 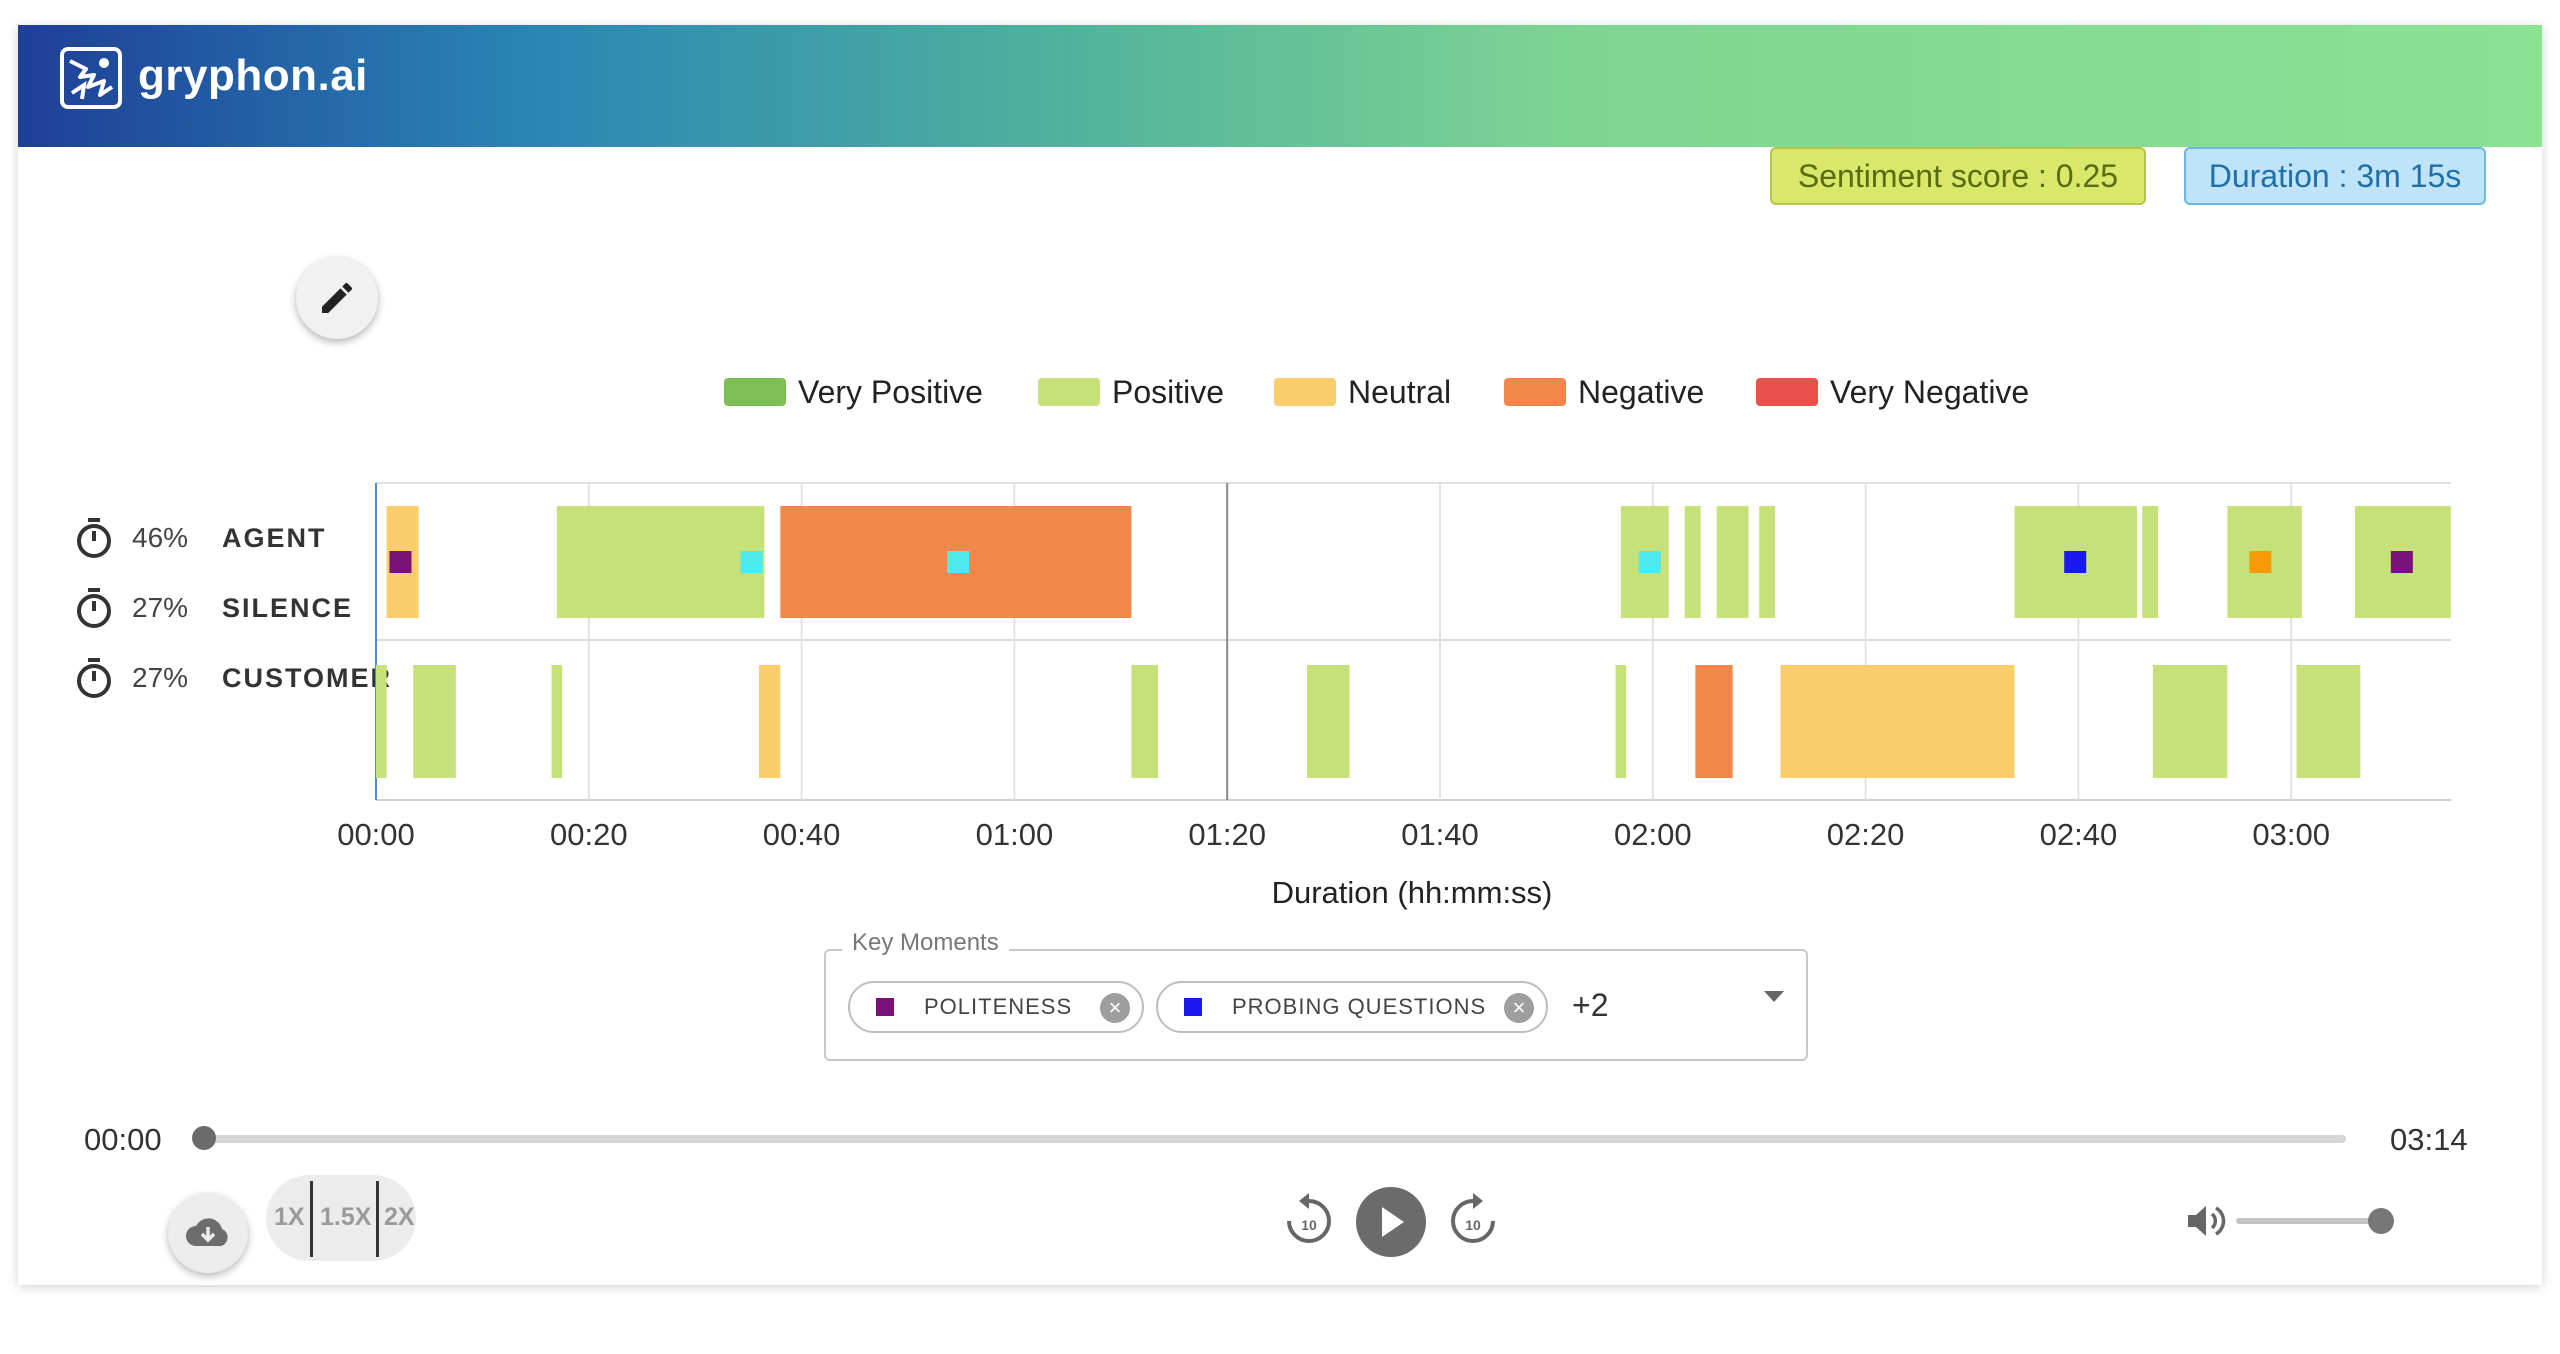 I want to click on chip-probing-questions: PROBING QUESTIONS ×, so click(x=1352, y=1007).